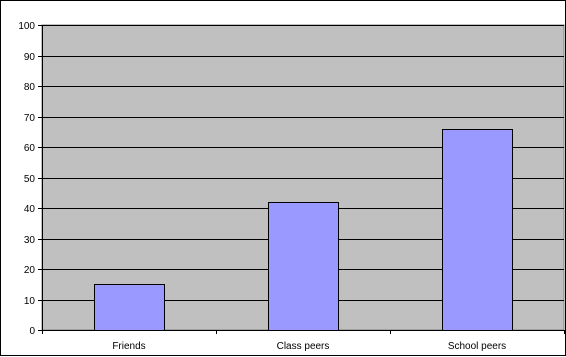 The width and height of the screenshot is (566, 357). What do you see at coordinates (477, 230) in the screenshot?
I see `bar-school-peers` at bounding box center [477, 230].